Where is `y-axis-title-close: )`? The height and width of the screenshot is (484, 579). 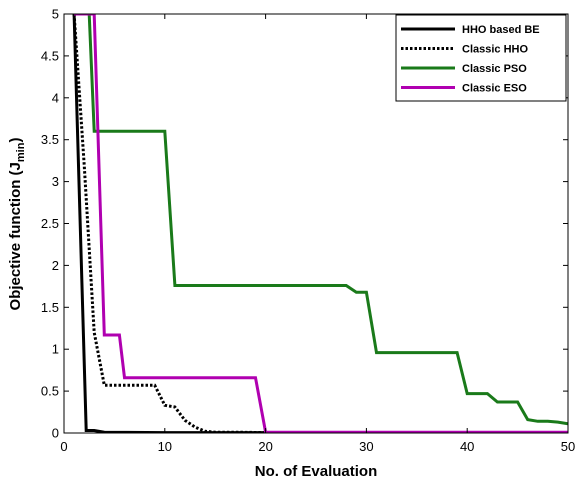 y-axis-title-close: ) is located at coordinates (15, 140).